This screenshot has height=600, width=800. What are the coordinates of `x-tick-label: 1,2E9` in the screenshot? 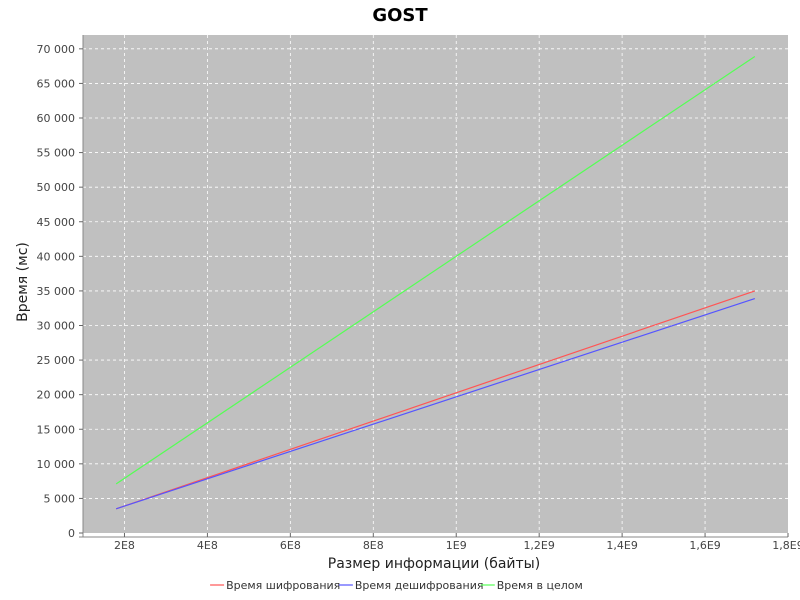 It's located at (538, 545).